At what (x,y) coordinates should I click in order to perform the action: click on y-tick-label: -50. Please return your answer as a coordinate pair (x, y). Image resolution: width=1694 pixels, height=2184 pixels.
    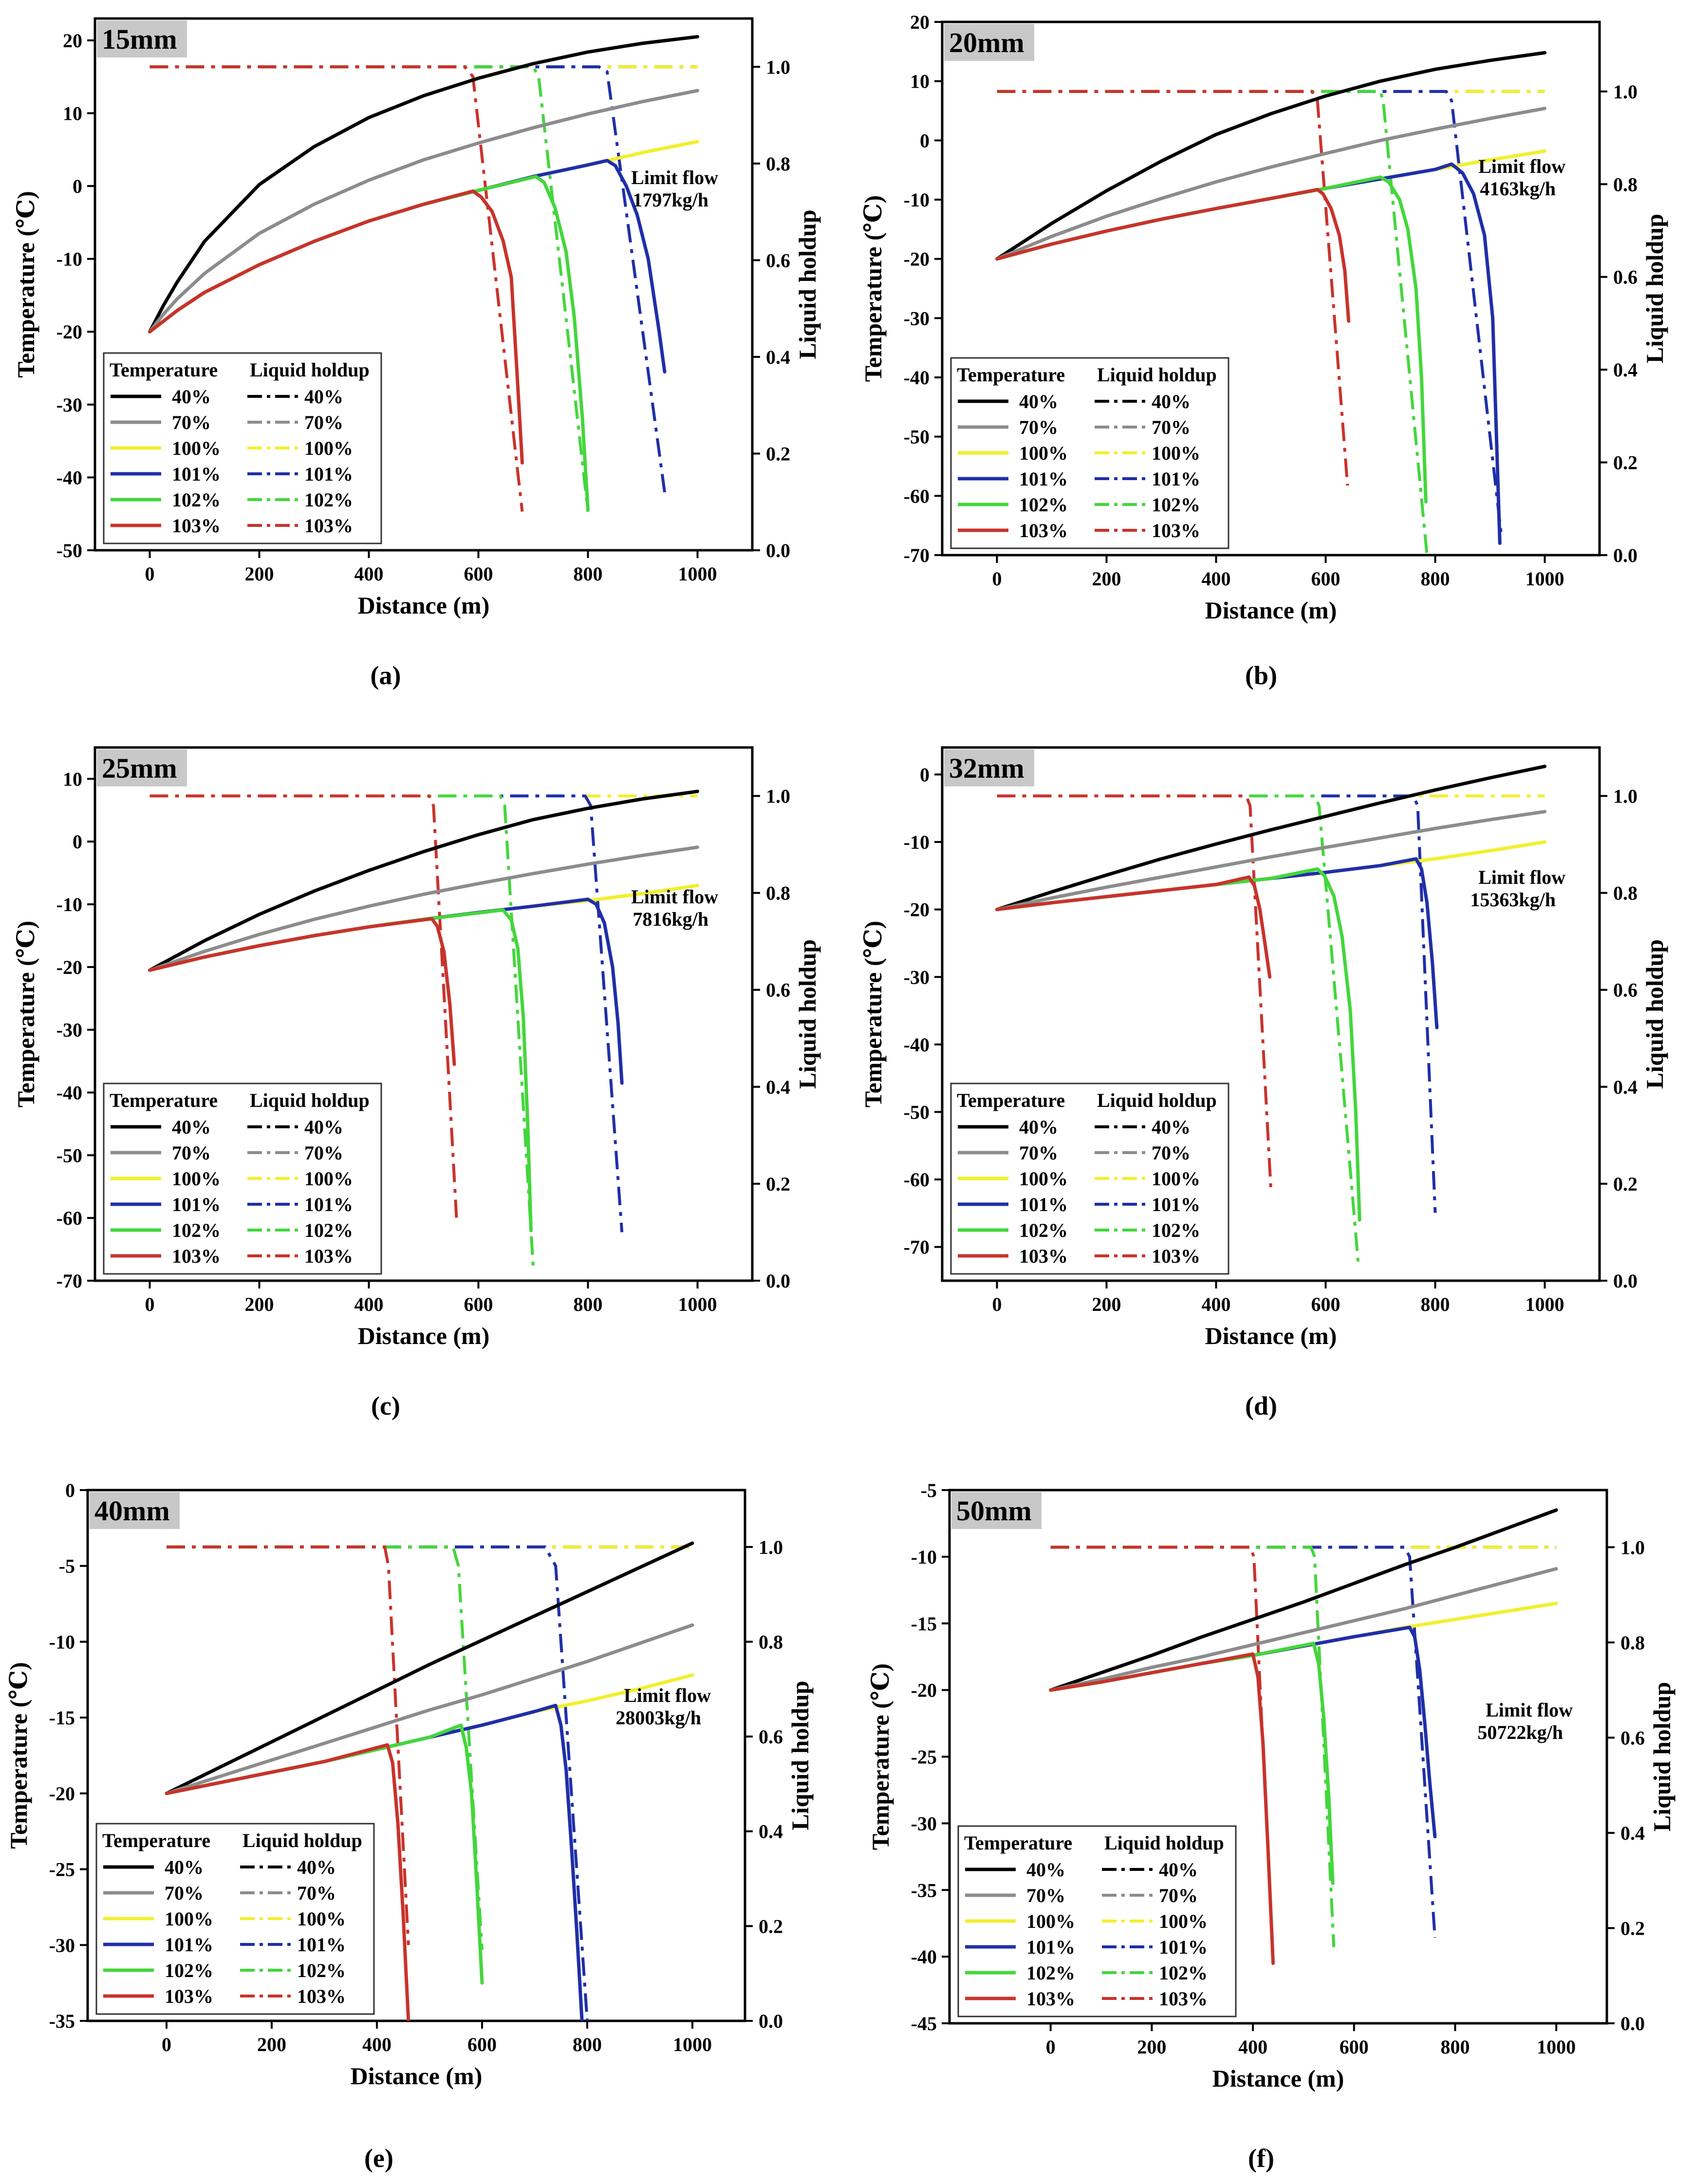
    Looking at the image, I should click on (917, 1112).